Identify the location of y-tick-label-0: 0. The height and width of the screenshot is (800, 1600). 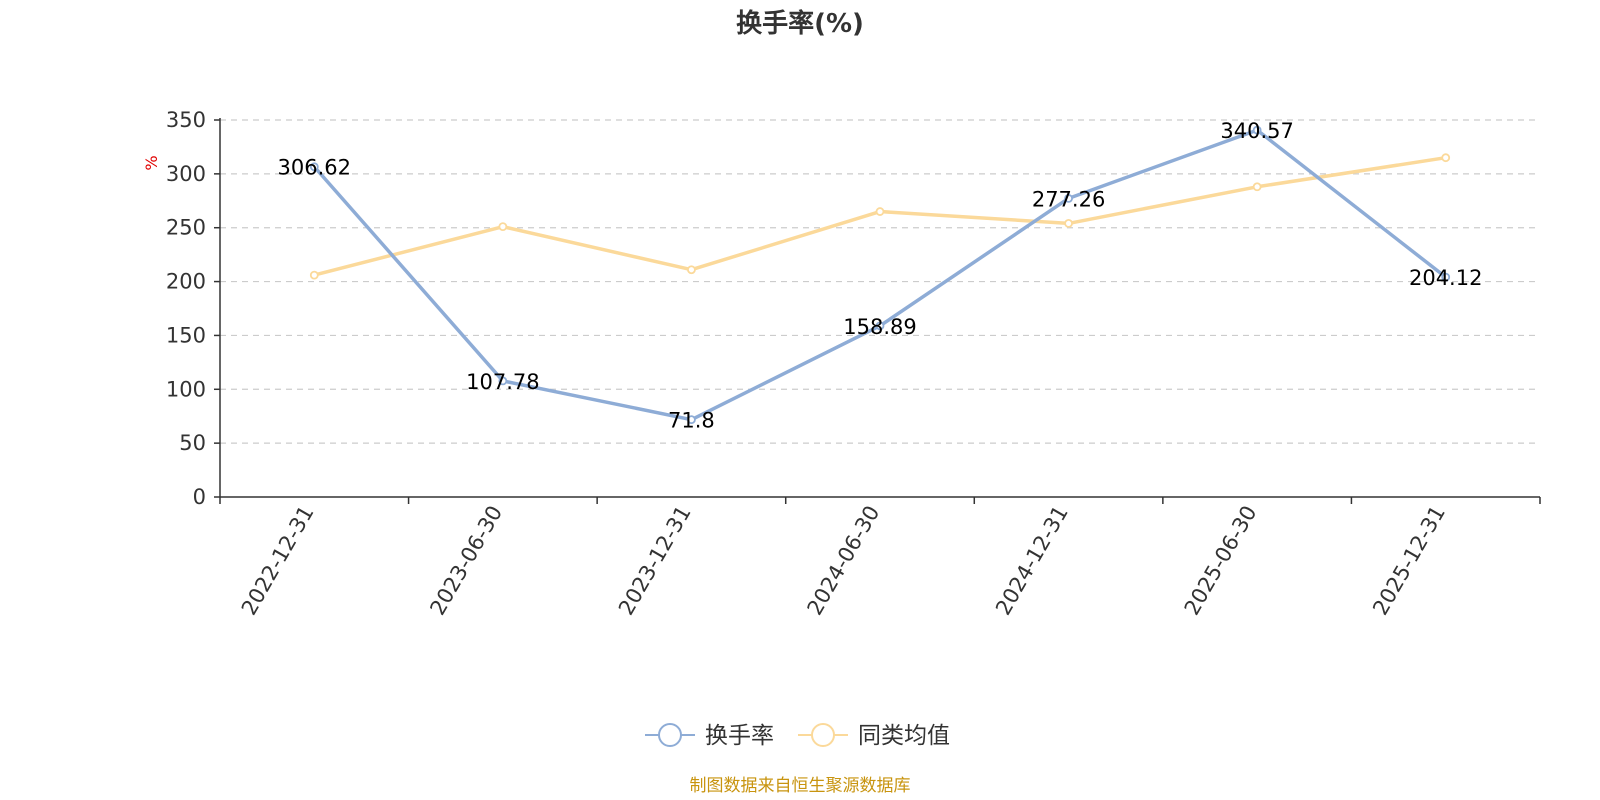
(199, 497).